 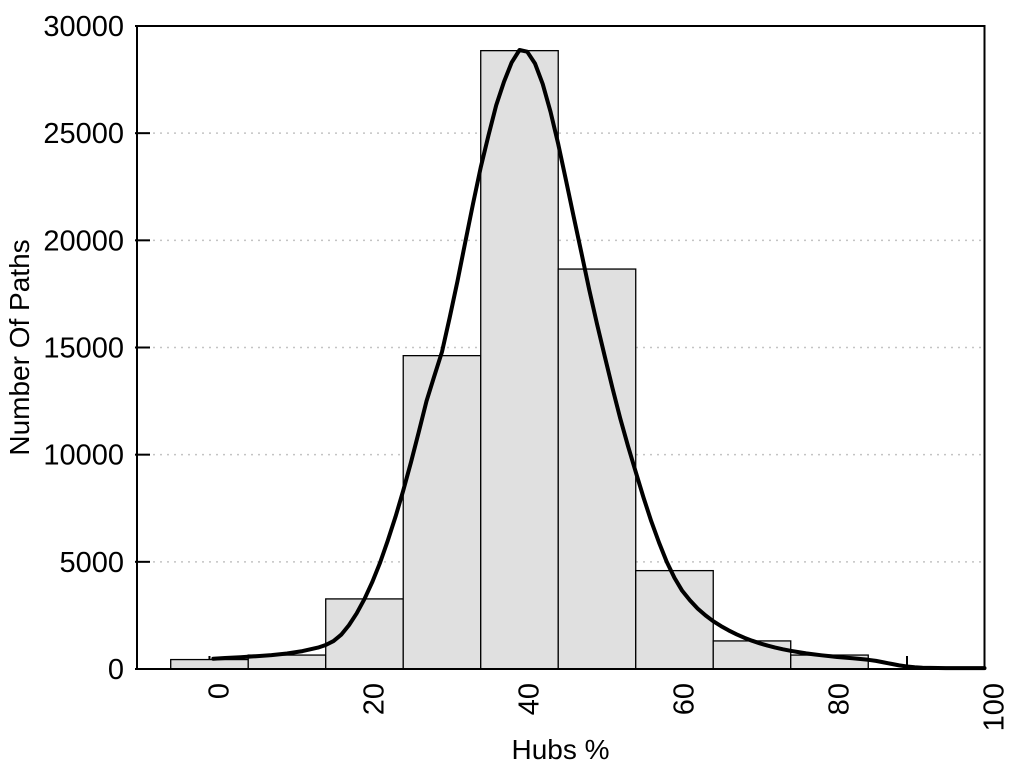 What do you see at coordinates (19, 347) in the screenshot?
I see `y-axis-title: Number Of Paths` at bounding box center [19, 347].